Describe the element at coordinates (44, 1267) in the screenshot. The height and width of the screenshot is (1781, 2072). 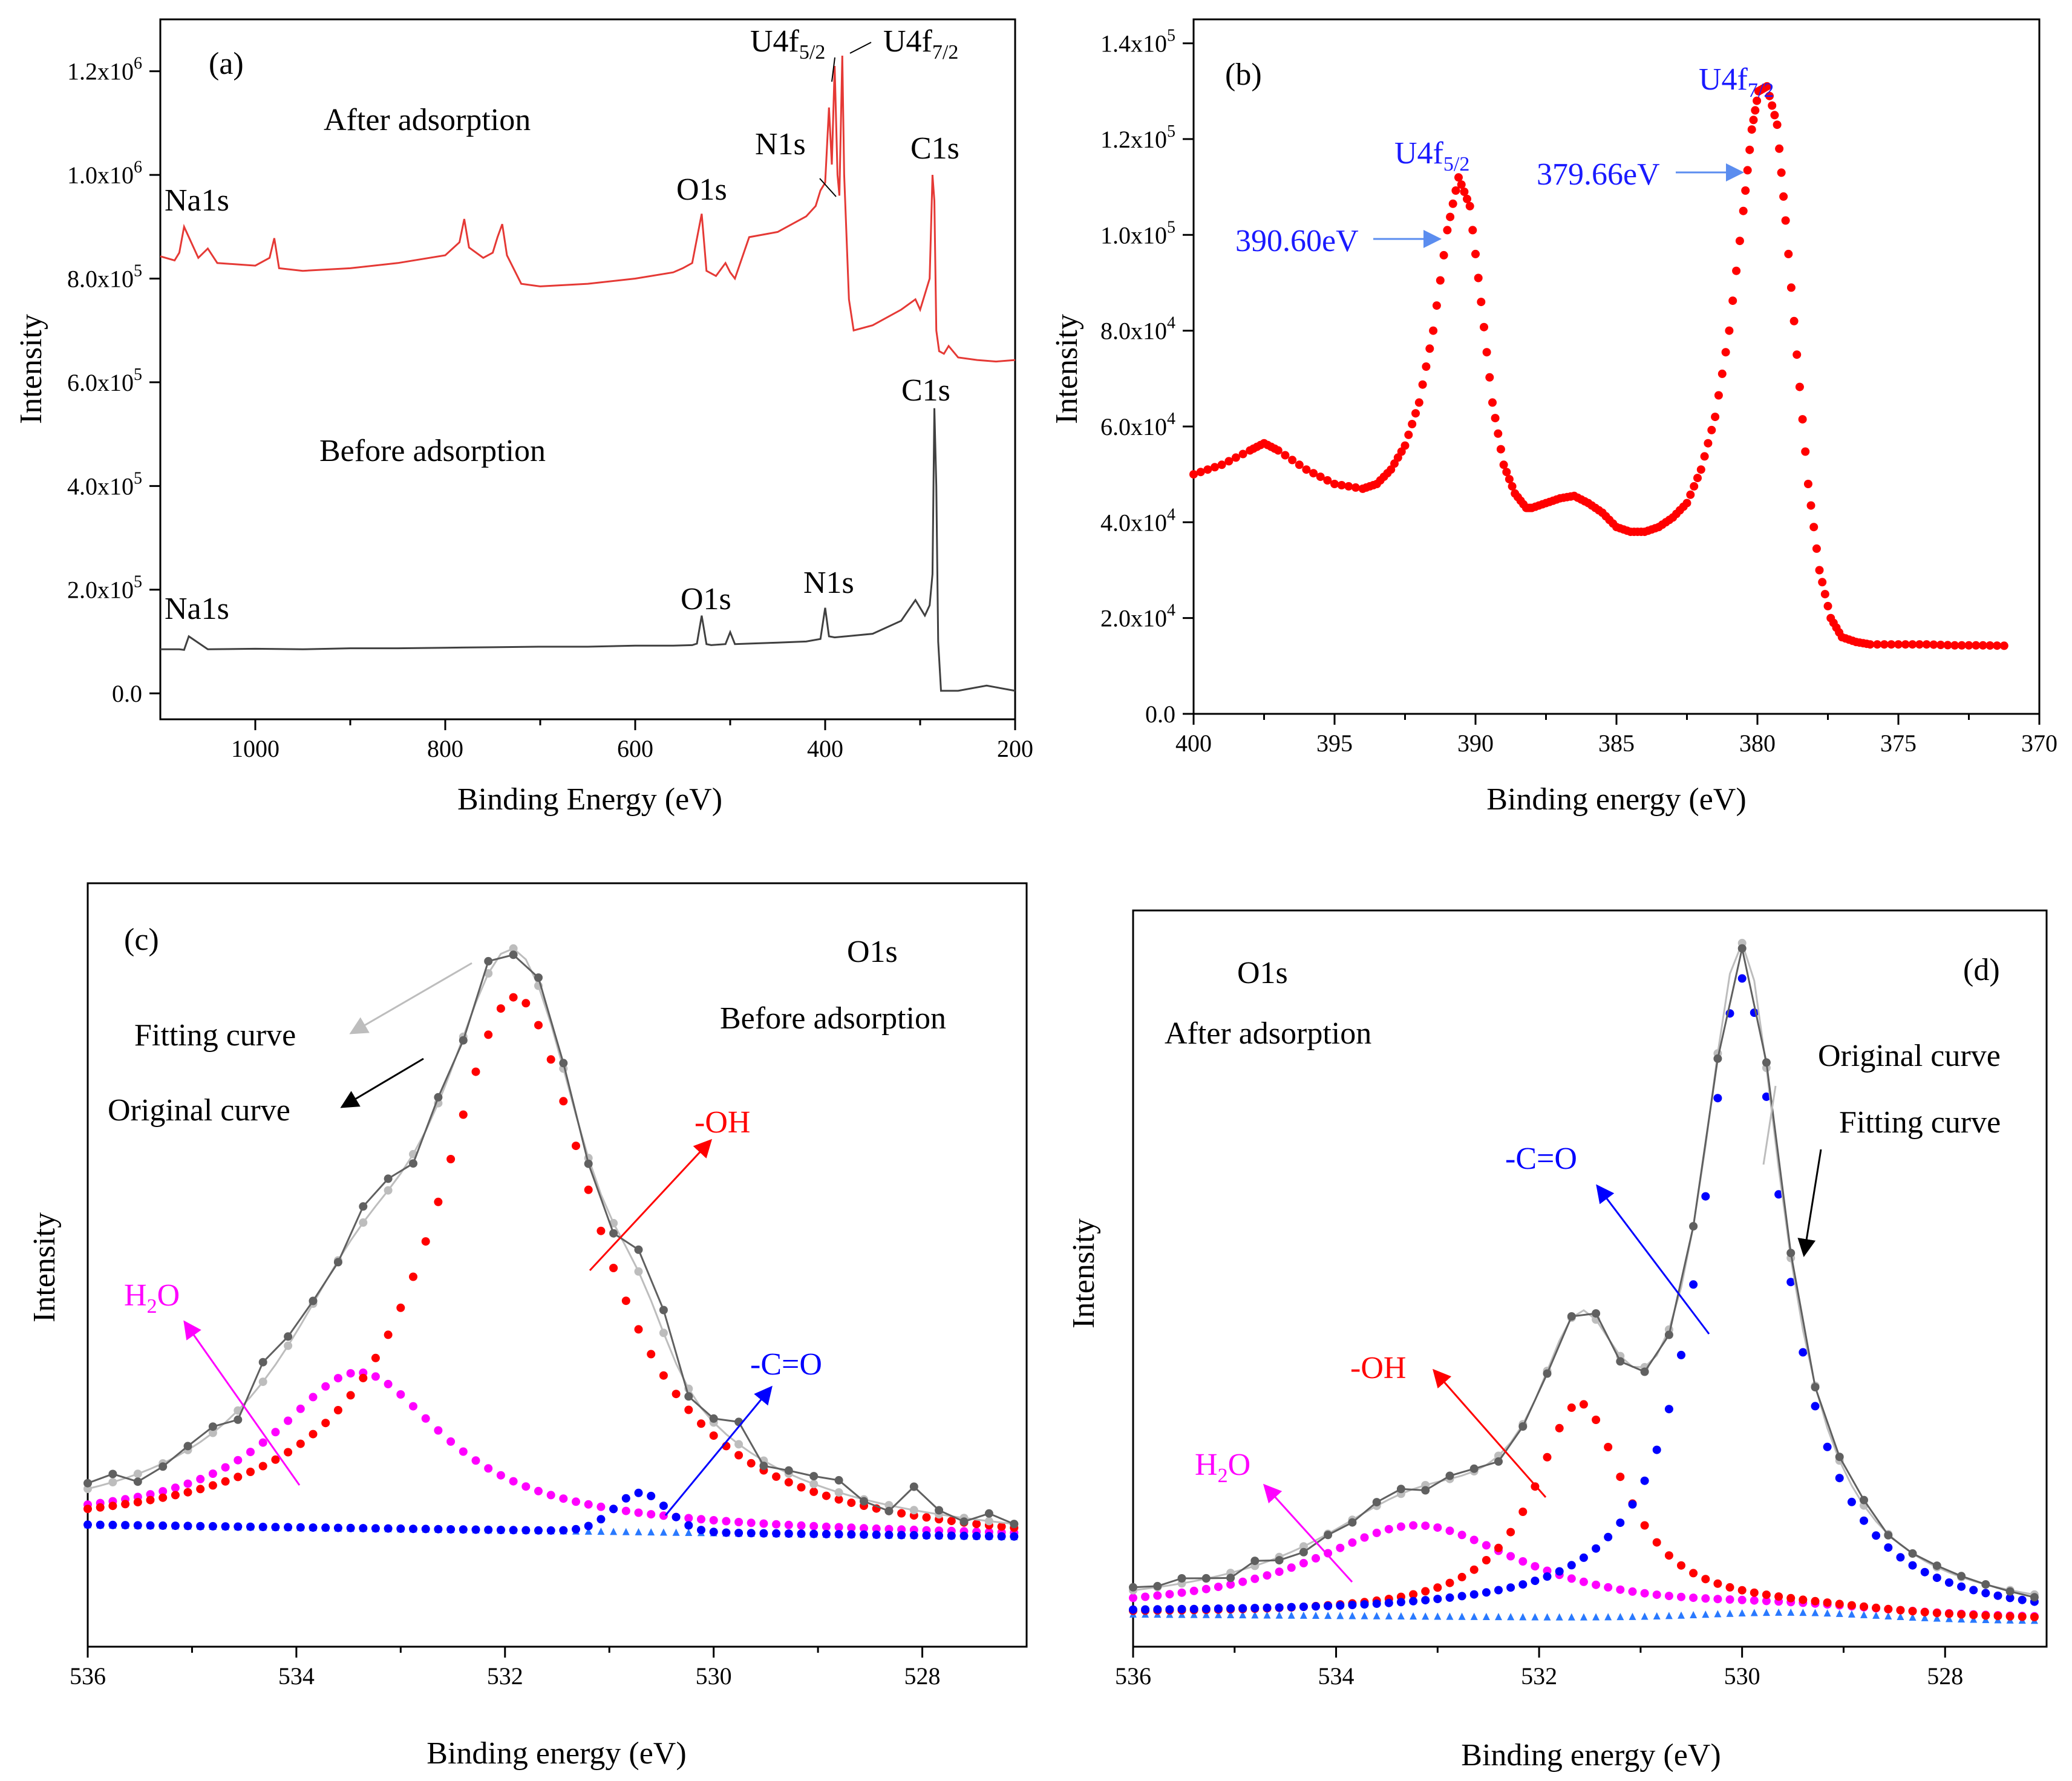
I see `panel-c-ylabel: Intensity` at that location.